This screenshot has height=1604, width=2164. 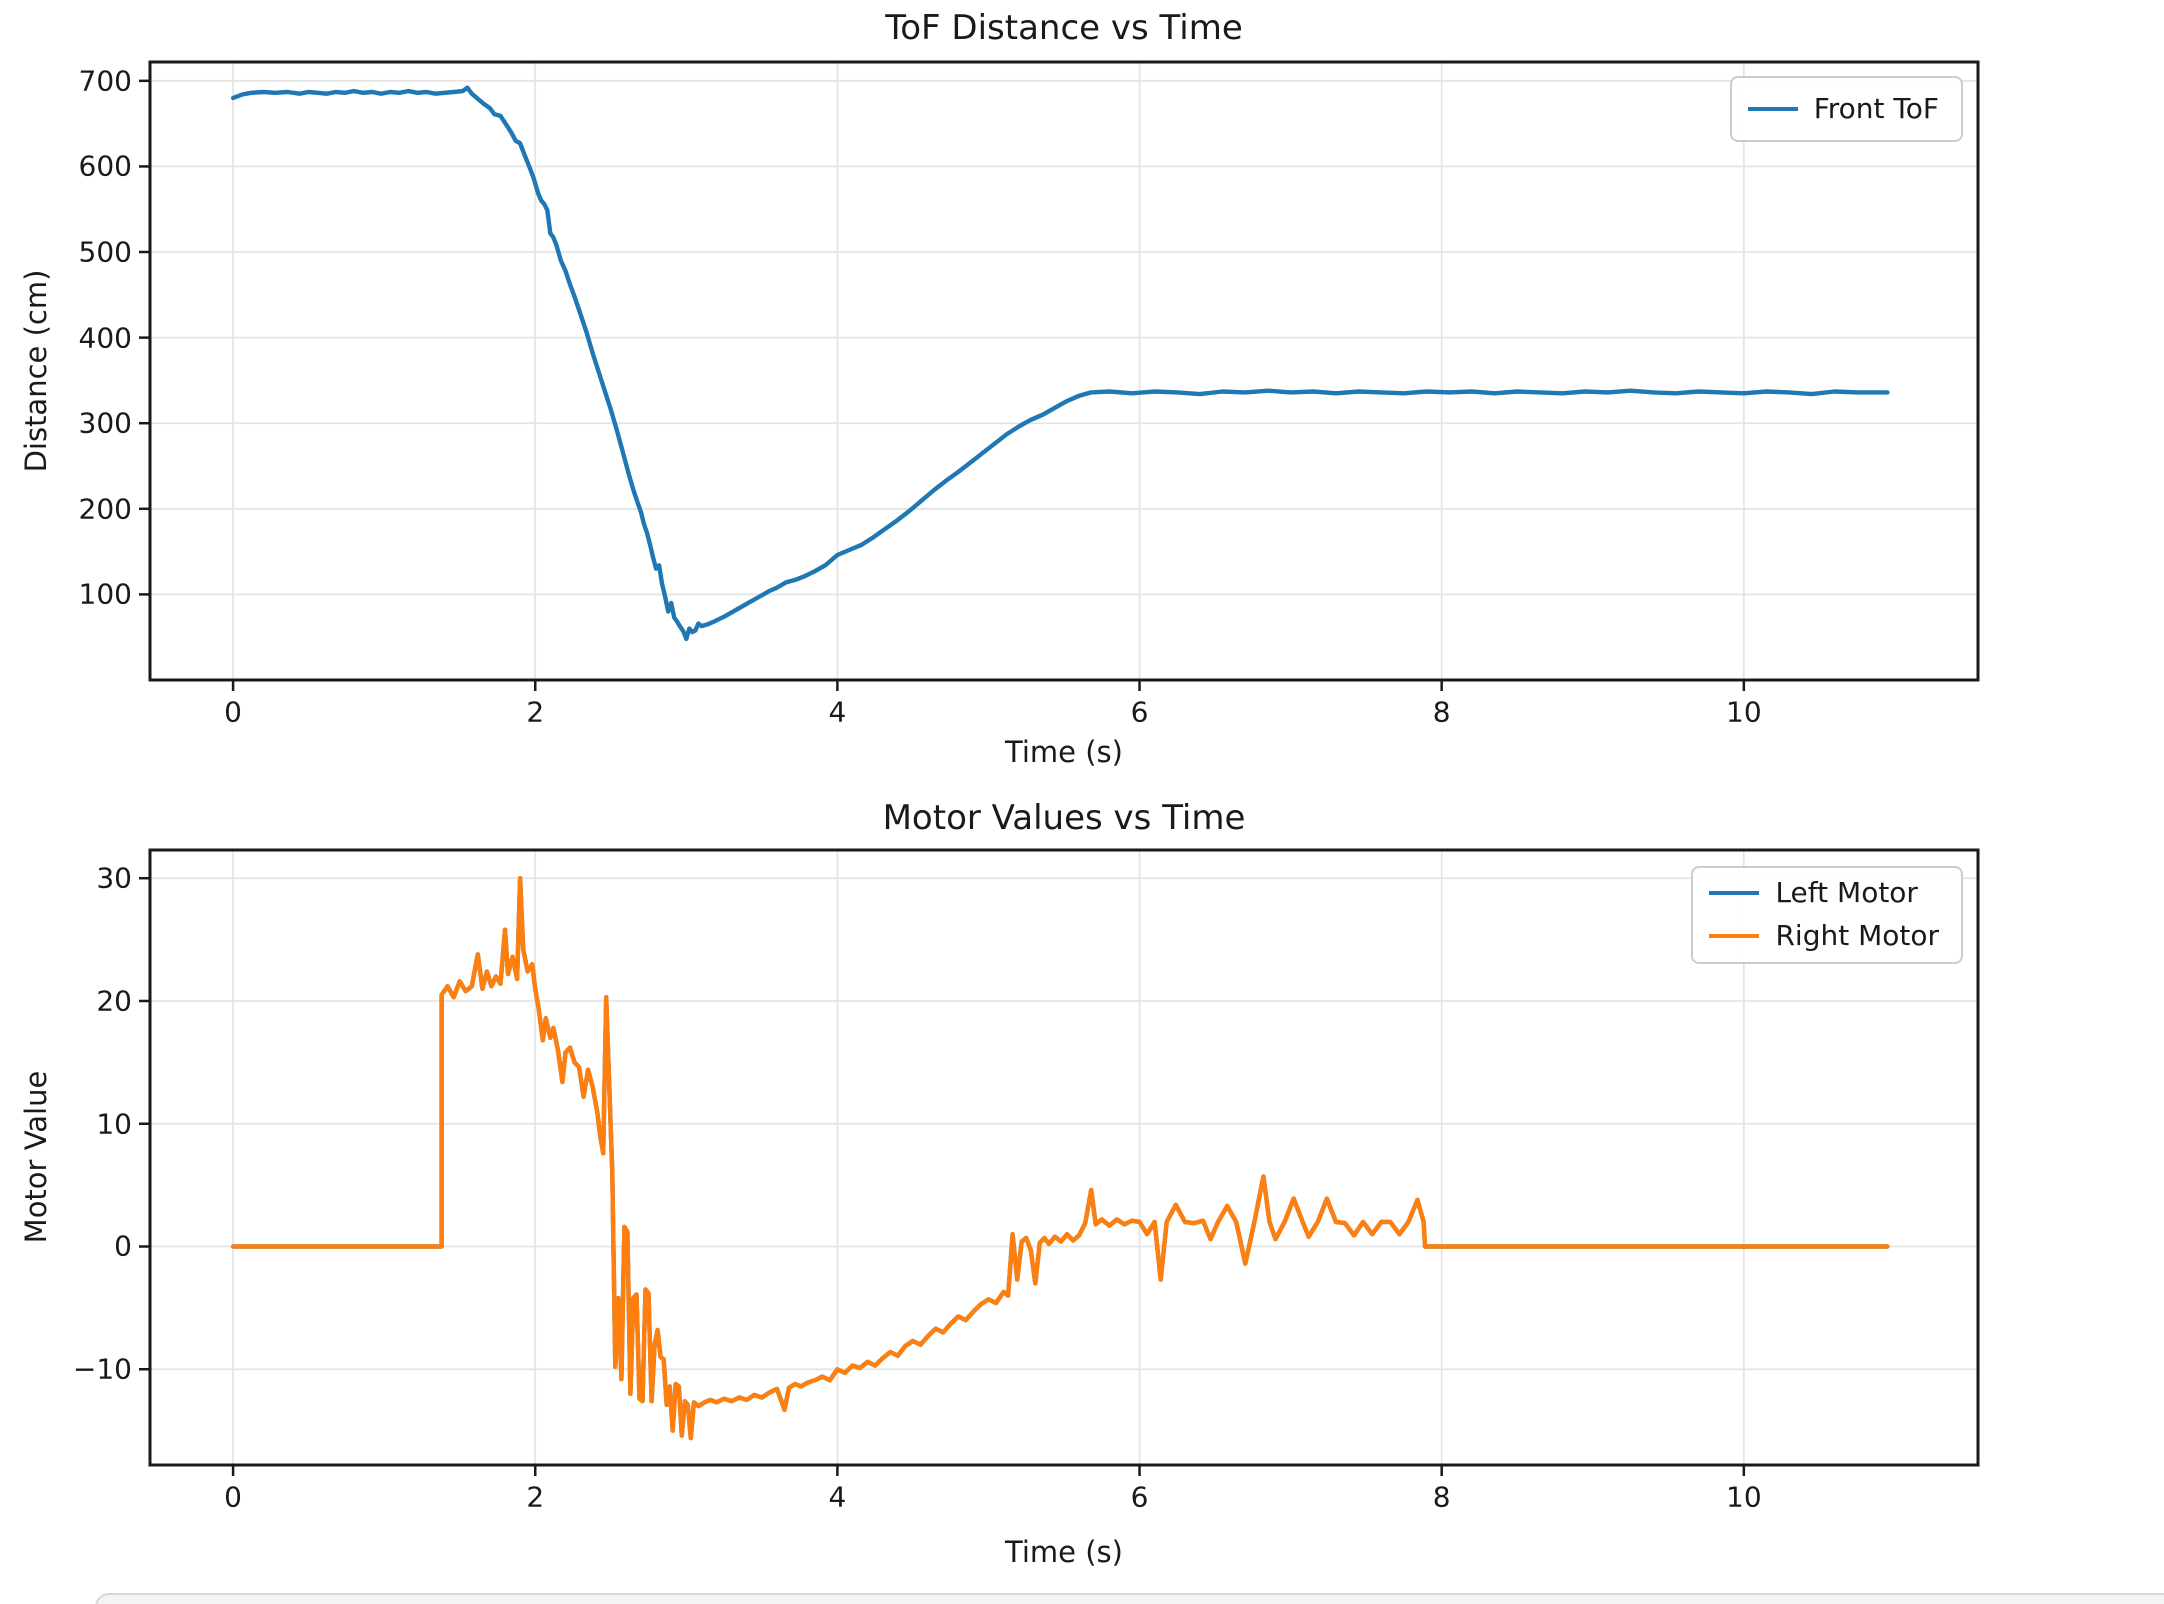 I want to click on legend-entry-right-motor: Right Motor, so click(x=1824, y=935).